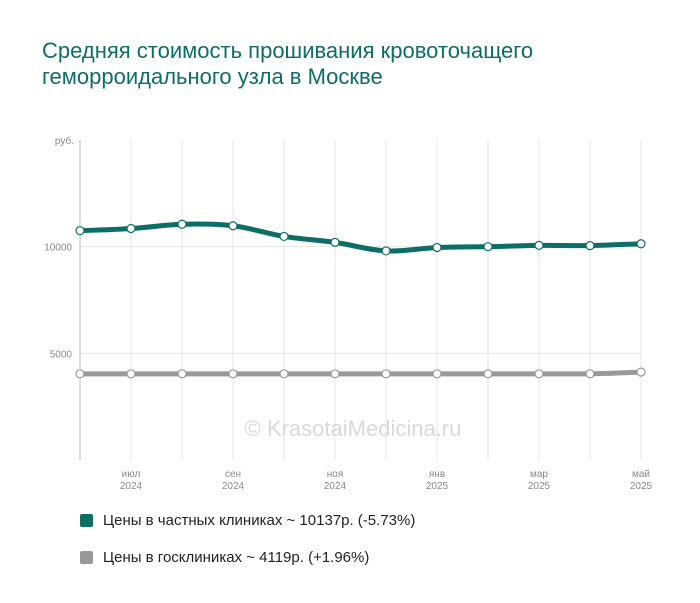 The image size is (700, 603). What do you see at coordinates (437, 474) in the screenshot?
I see `x-tick-label-month: янв` at bounding box center [437, 474].